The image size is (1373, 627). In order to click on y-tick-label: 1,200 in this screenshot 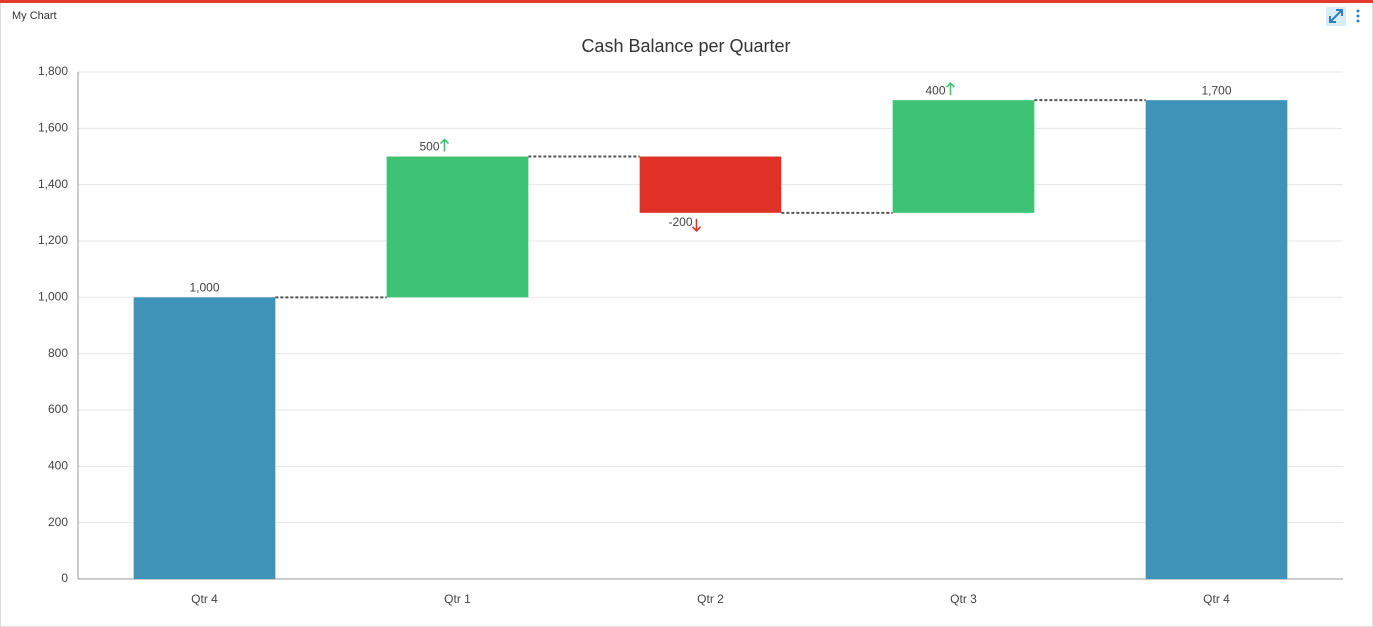, I will do `click(53, 240)`.